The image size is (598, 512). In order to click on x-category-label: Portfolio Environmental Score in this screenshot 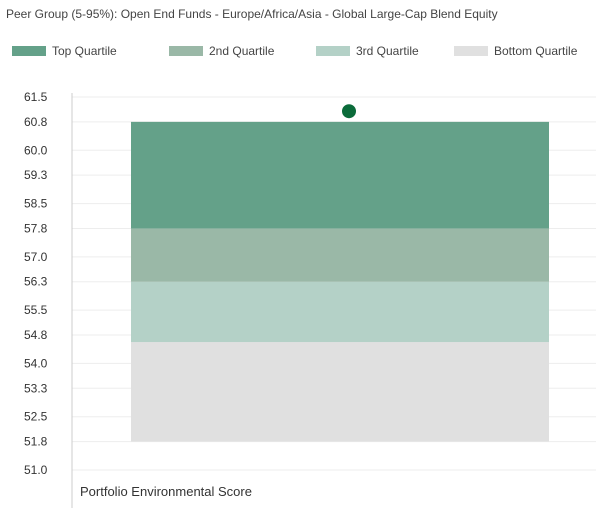, I will do `click(166, 491)`.